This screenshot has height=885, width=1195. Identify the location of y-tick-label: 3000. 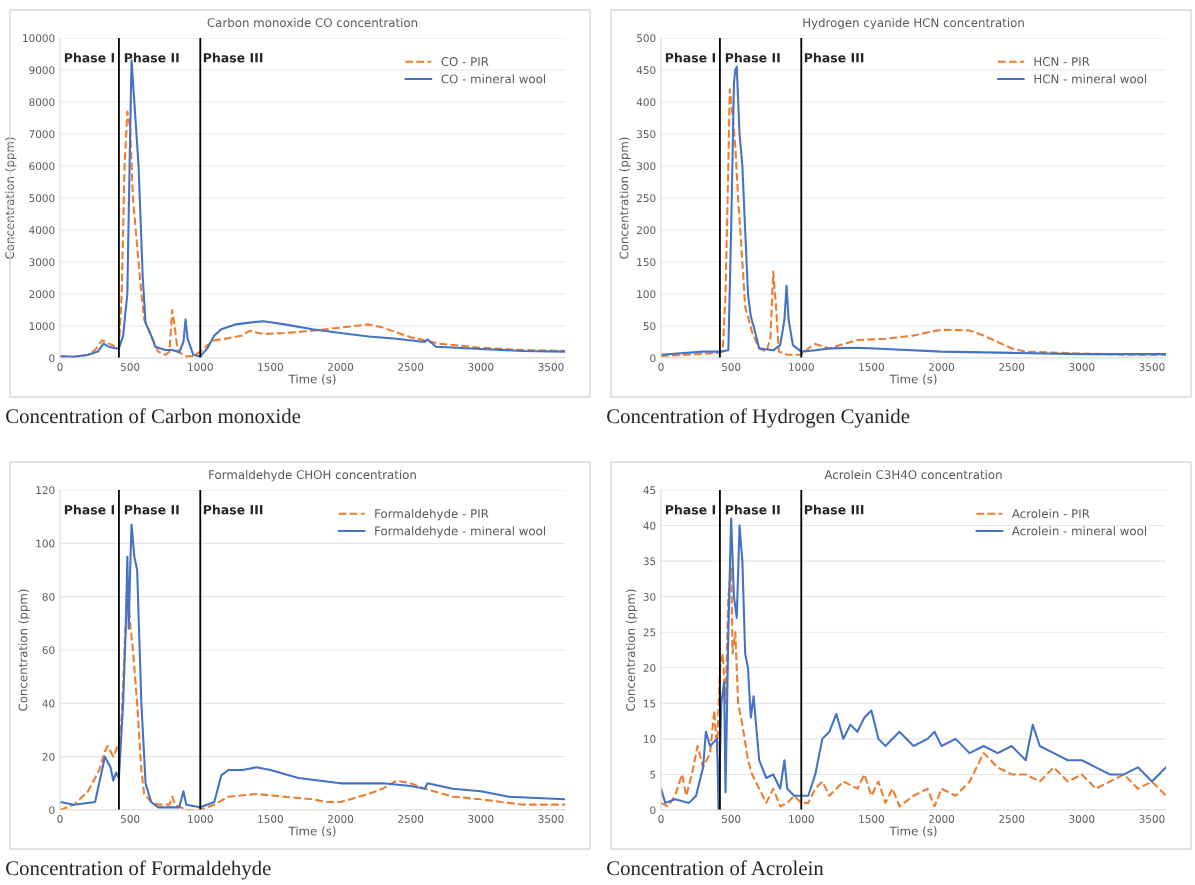
(42, 262).